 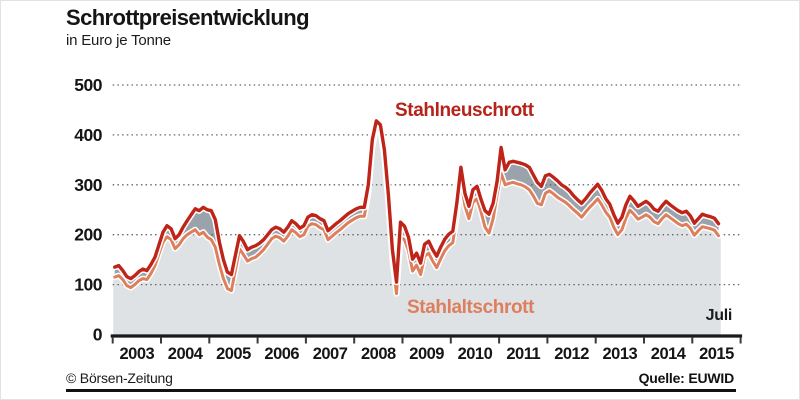 What do you see at coordinates (716, 354) in the screenshot?
I see `x-tick-label-2015: 2015` at bounding box center [716, 354].